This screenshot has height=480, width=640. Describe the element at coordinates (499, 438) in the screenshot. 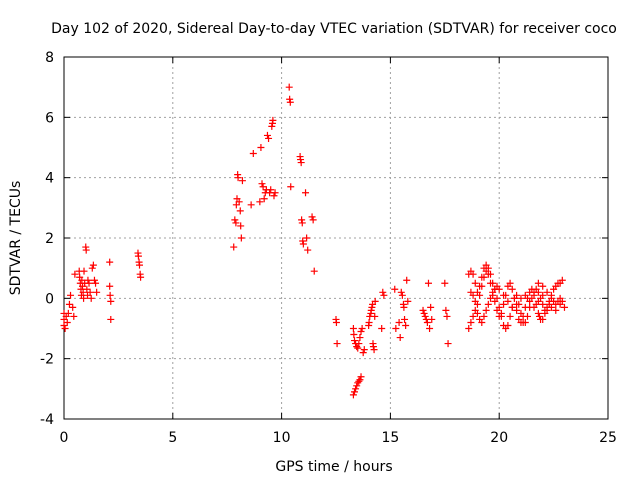

I see `x-tick-label: 20` at that location.